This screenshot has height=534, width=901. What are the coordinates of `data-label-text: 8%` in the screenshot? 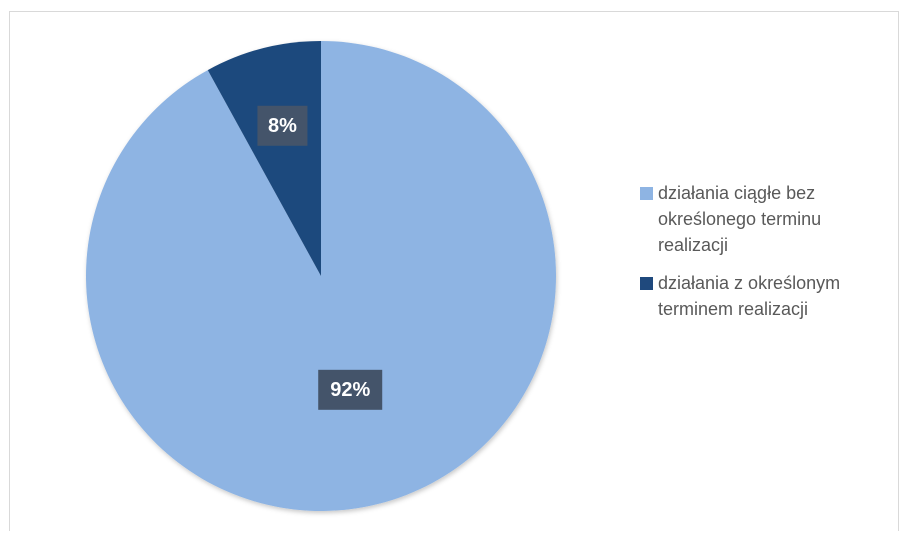 It's located at (282, 126).